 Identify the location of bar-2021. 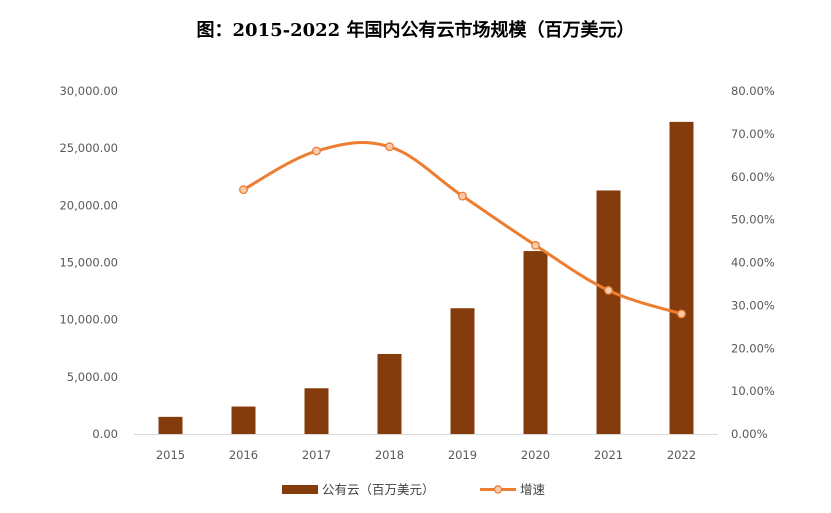
(608, 312).